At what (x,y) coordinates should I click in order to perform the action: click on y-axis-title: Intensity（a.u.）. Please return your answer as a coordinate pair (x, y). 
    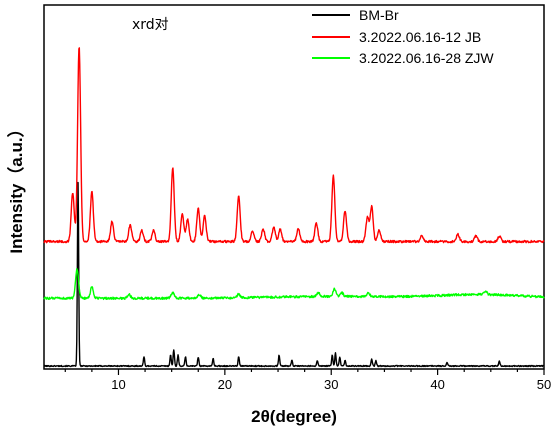
    Looking at the image, I should click on (16, 186).